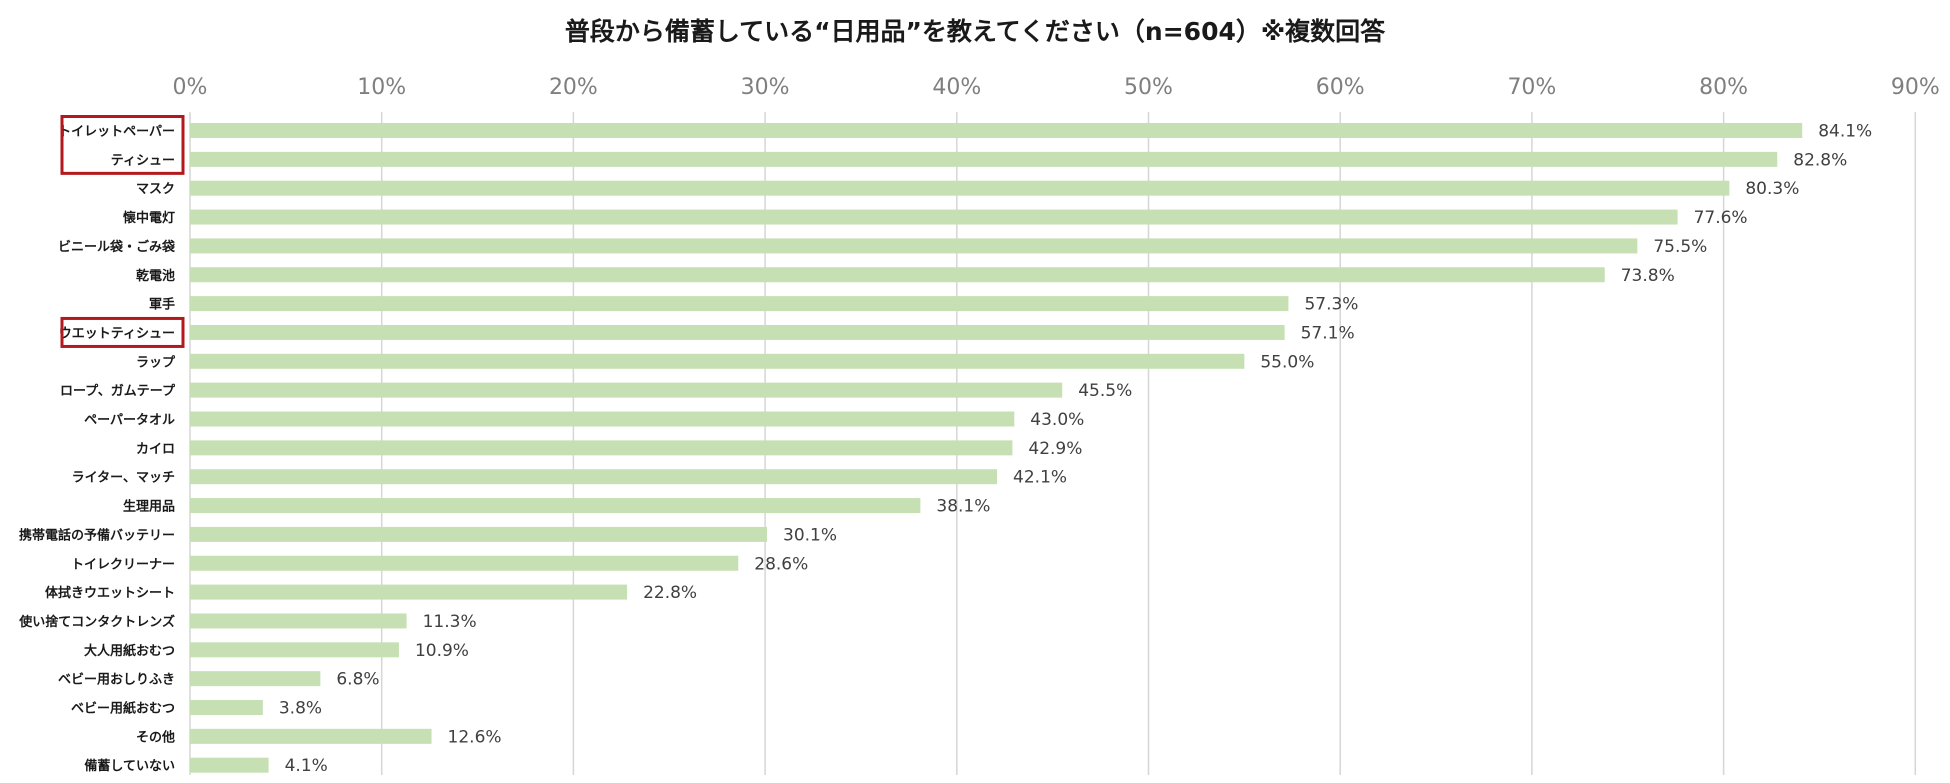  I want to click on data-label: 28.6%, so click(781, 564).